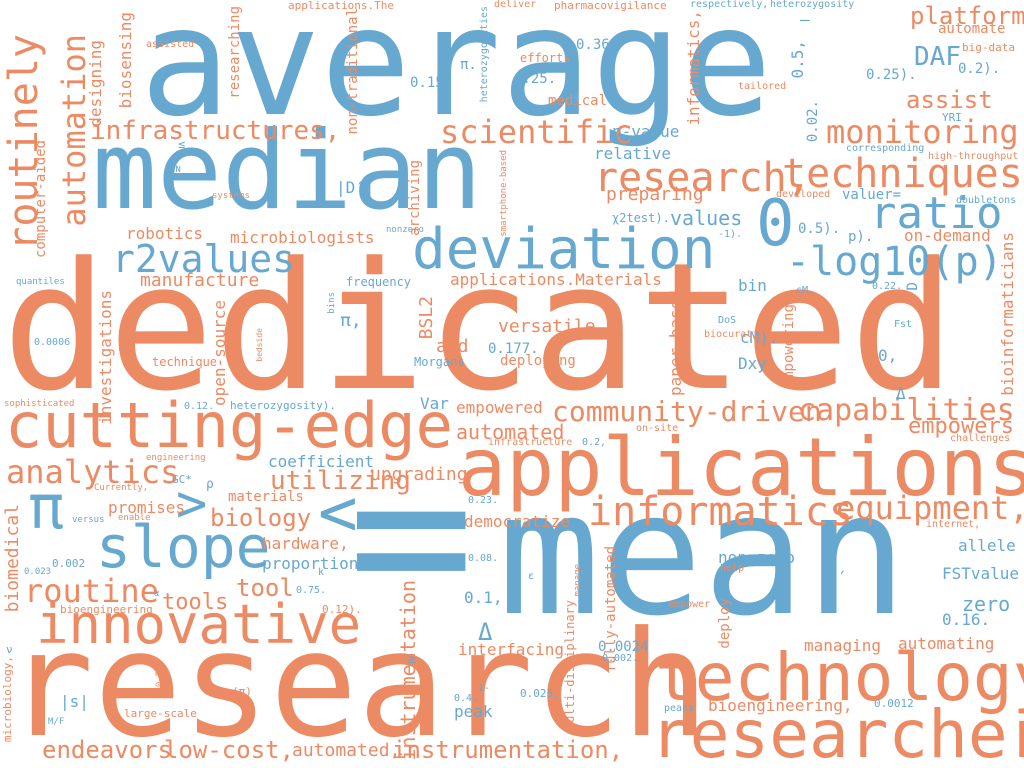 Image resolution: width=1024 pixels, height=768 pixels. What do you see at coordinates (204, 259) in the screenshot?
I see `word: r2values` at bounding box center [204, 259].